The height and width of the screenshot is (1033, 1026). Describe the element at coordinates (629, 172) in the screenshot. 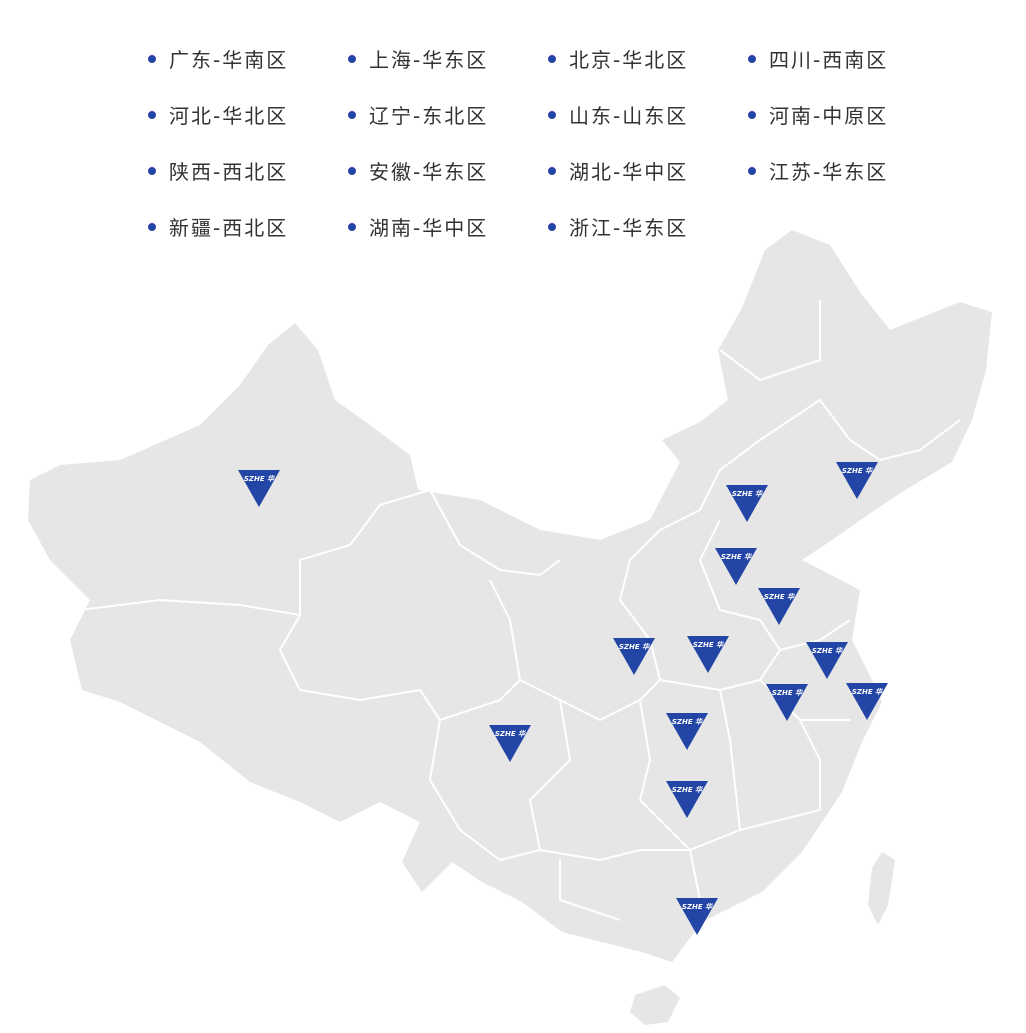

I see `legend-label: 湖北-华中区` at that location.